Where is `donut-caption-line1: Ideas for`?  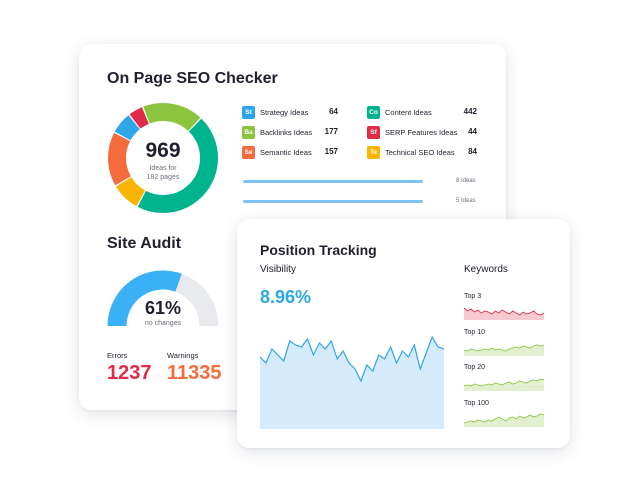 donut-caption-line1: Ideas for is located at coordinates (163, 168).